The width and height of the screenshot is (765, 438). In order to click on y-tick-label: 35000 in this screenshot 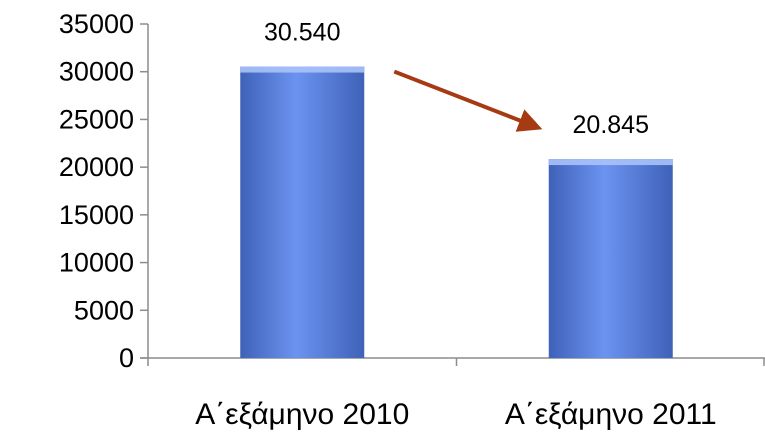, I will do `click(96, 24)`.